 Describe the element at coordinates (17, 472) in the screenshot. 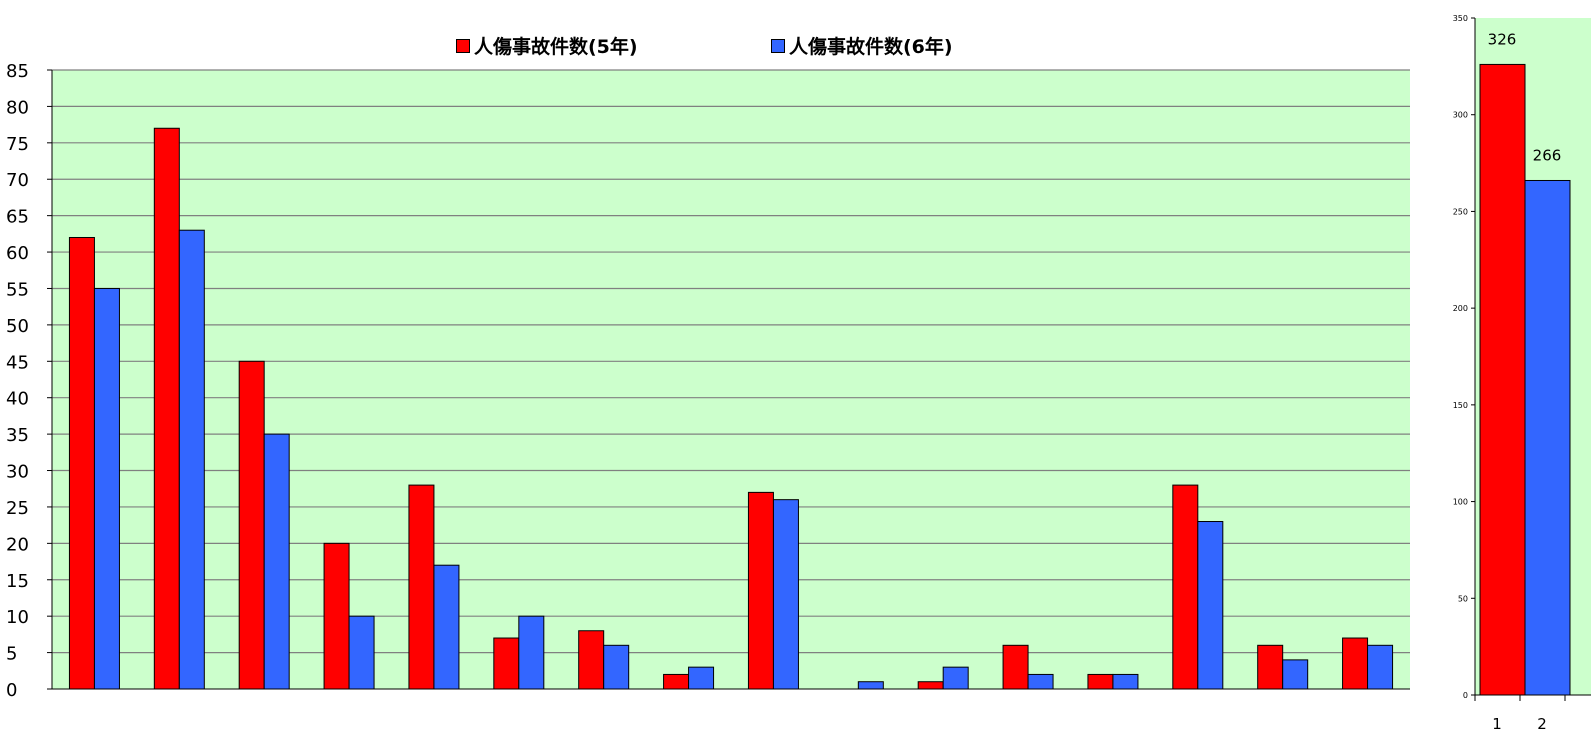

I see `y-tick-label: 30` at that location.